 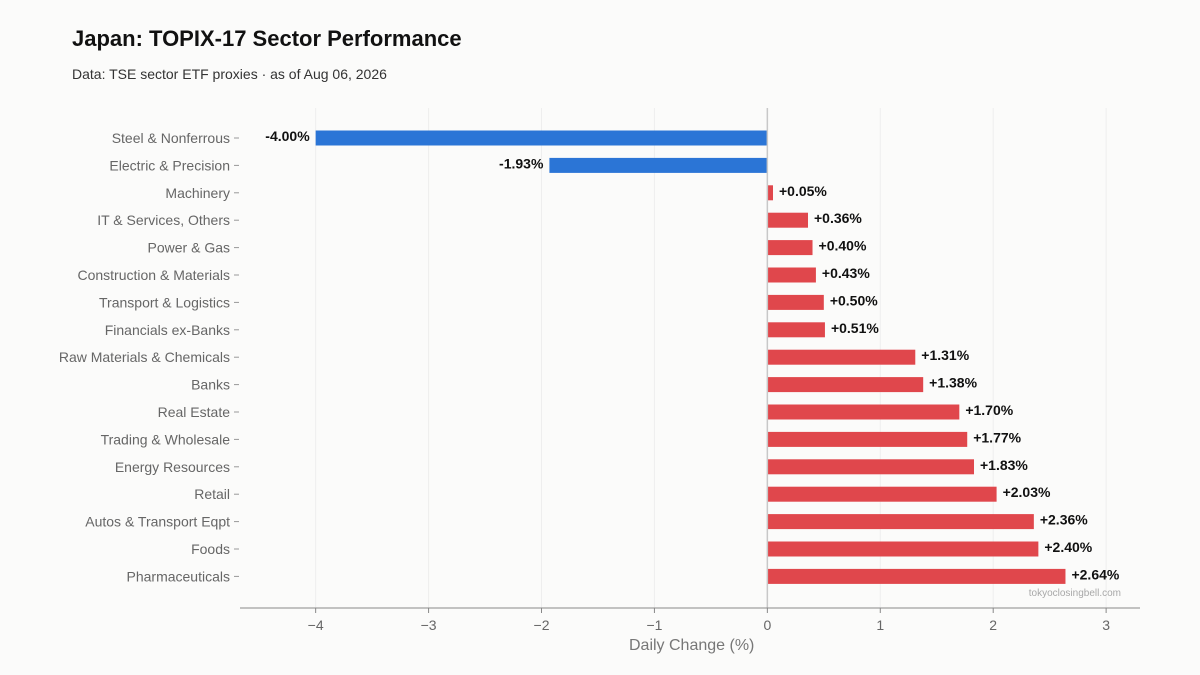 I want to click on data-label: +1.70%, so click(x=989, y=410).